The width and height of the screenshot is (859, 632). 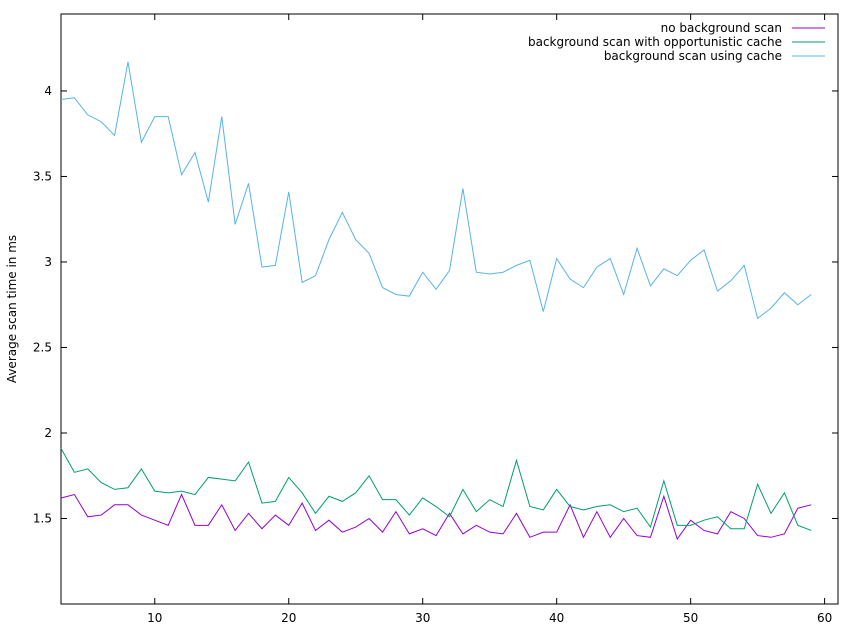 I want to click on legend-label: background scan using cache, so click(x=693, y=56).